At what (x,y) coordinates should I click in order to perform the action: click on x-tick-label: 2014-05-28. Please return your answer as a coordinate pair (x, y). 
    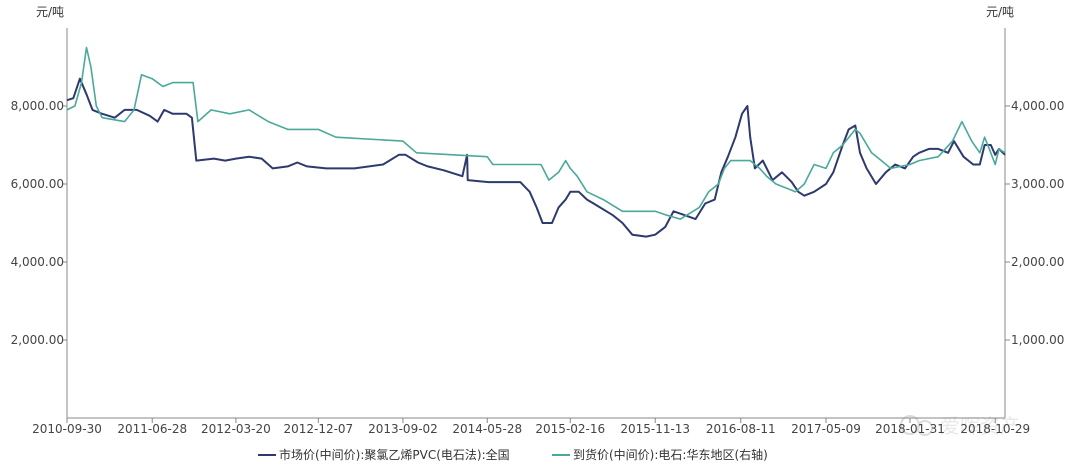
    Looking at the image, I should click on (487, 429).